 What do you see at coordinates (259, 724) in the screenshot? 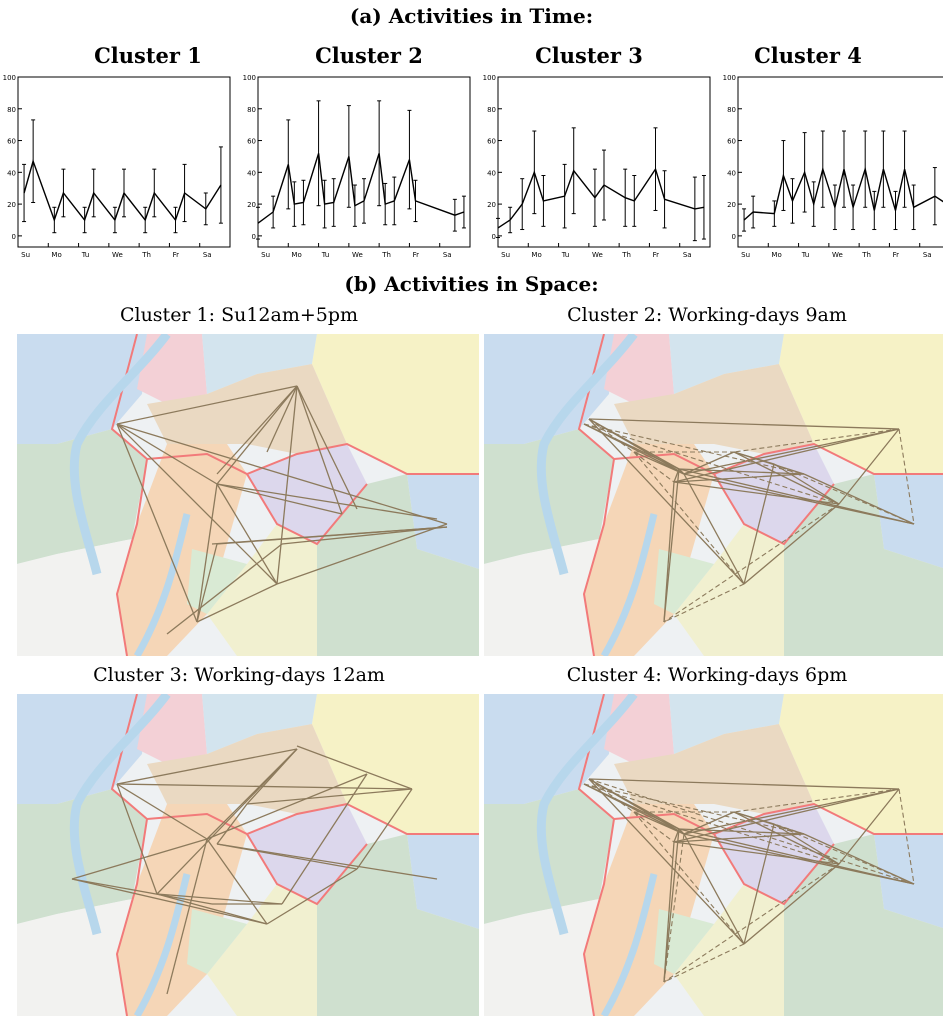
I see `region-north-blue` at bounding box center [259, 724].